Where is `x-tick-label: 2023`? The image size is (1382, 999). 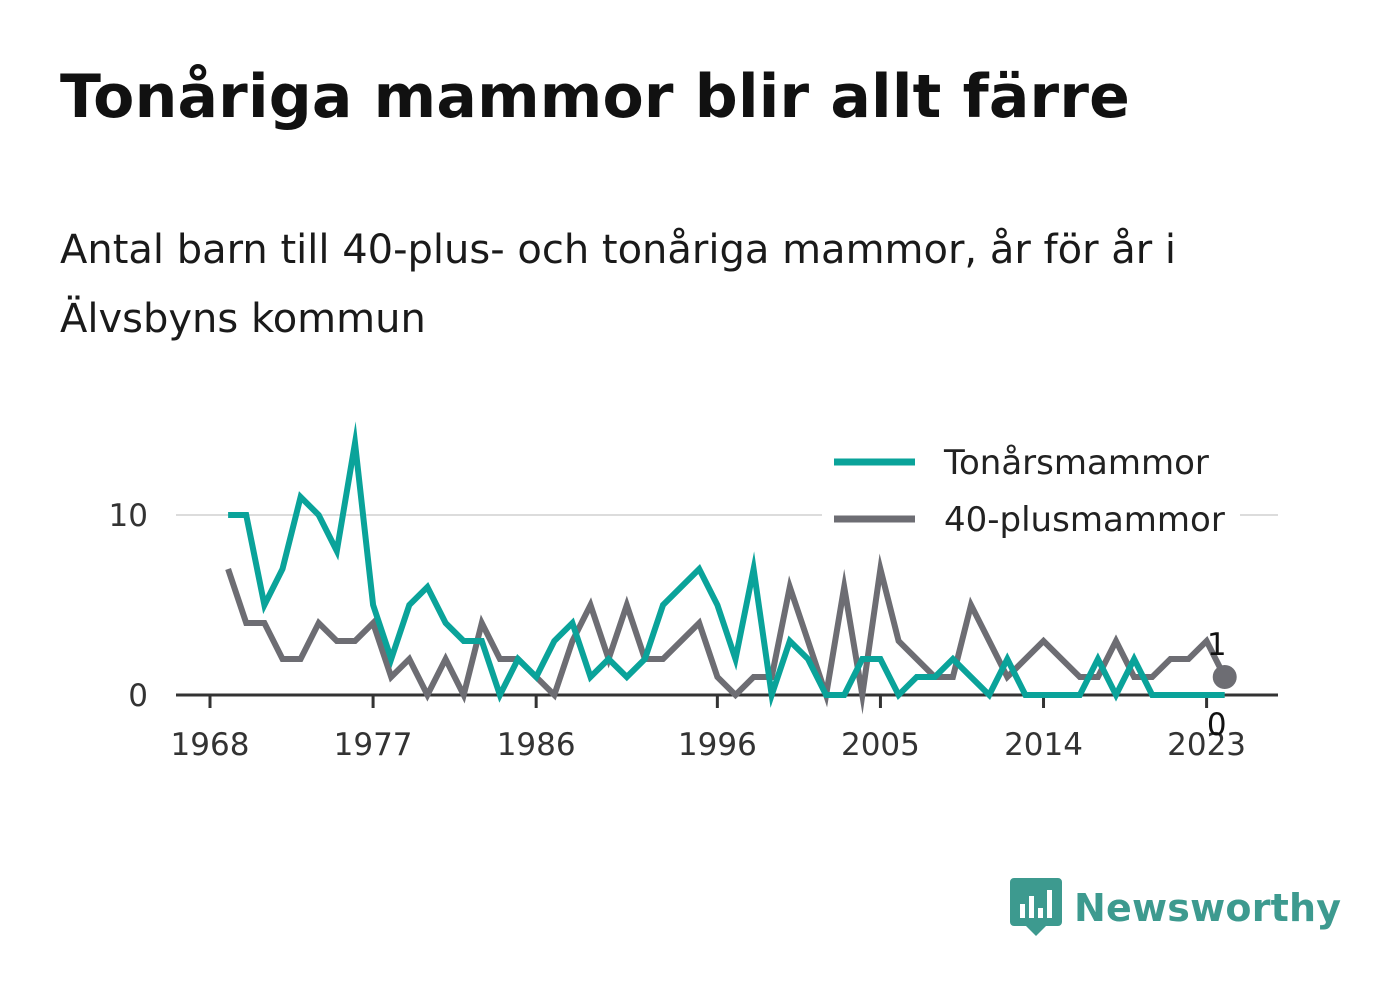
x-tick-label: 2023 is located at coordinates (1206, 745).